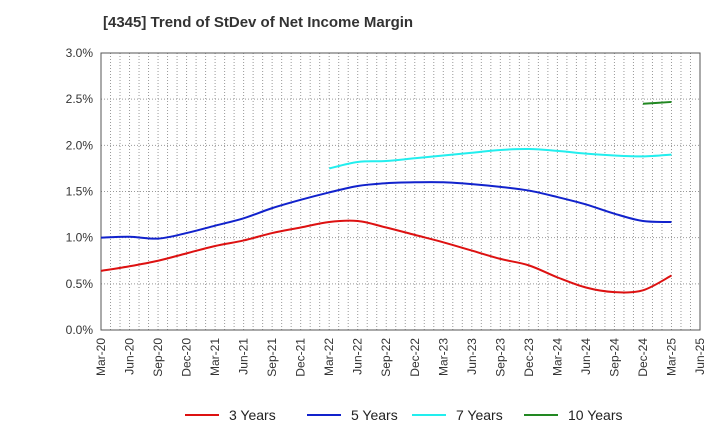 This screenshot has width=720, height=440. I want to click on legend-label: 3 Years, so click(252, 415).